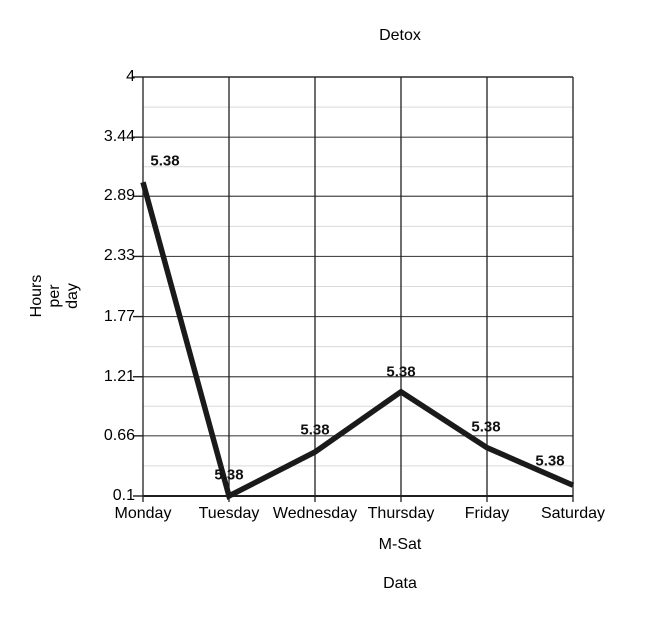  Describe the element at coordinates (119, 376) in the screenshot. I see `y-tick-label: 1.21` at that location.